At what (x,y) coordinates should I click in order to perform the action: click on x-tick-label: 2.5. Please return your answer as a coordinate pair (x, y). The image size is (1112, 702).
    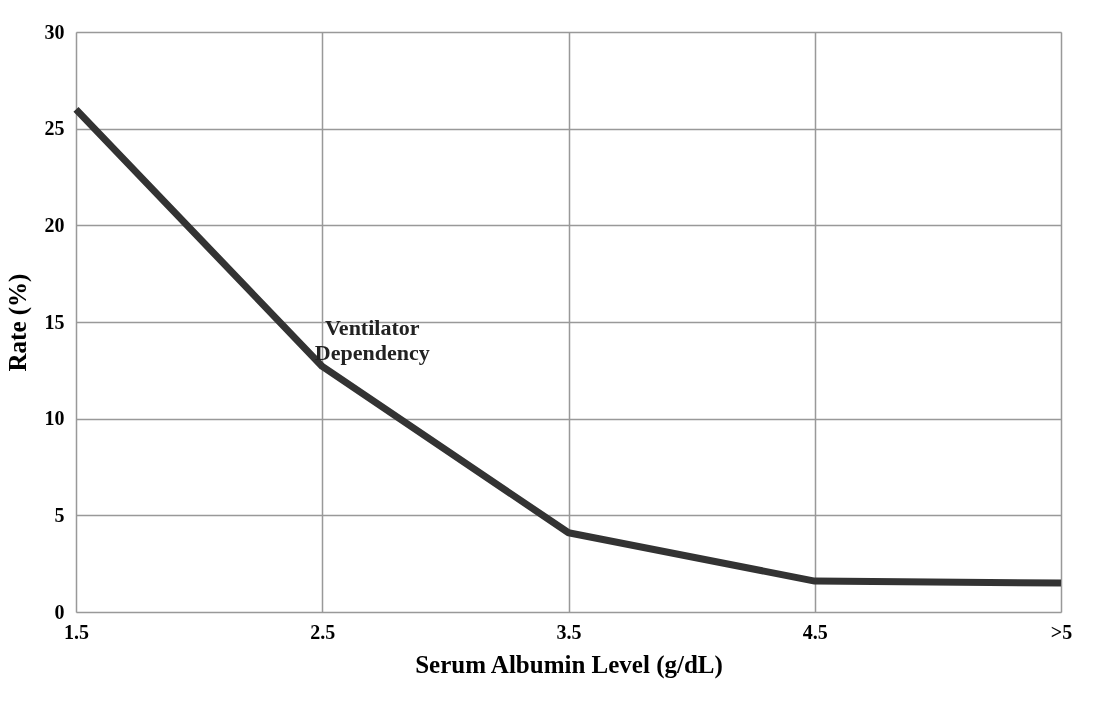
    Looking at the image, I should click on (323, 631).